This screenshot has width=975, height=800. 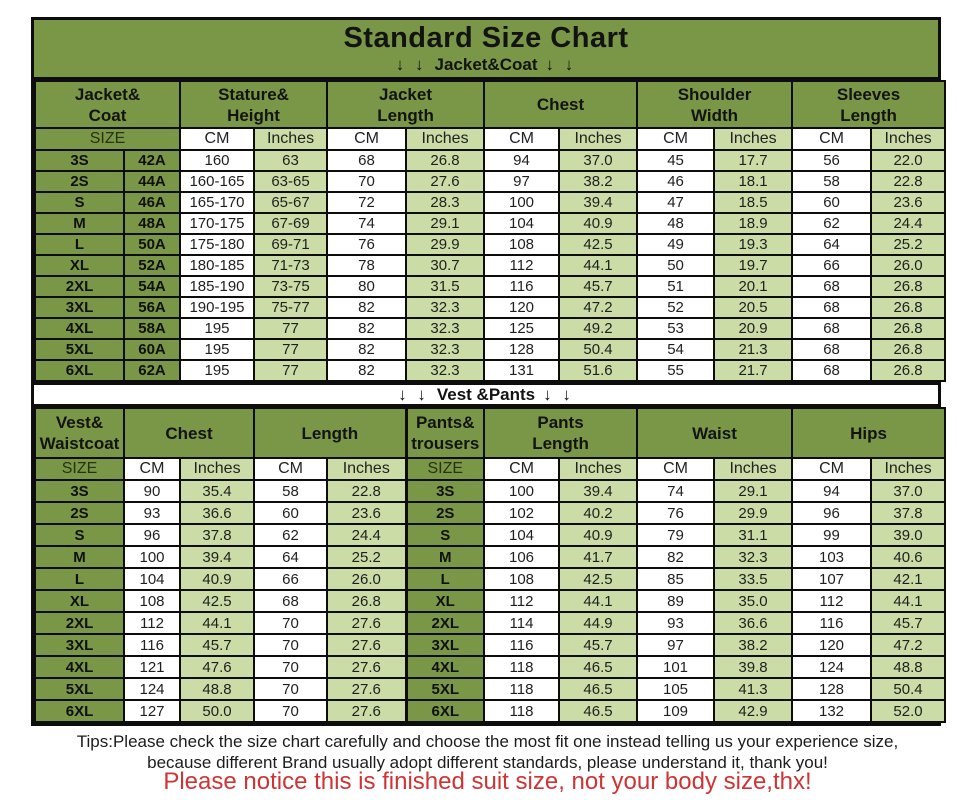 What do you see at coordinates (753, 711) in the screenshot?
I see `inches-value-cell: 42.9` at bounding box center [753, 711].